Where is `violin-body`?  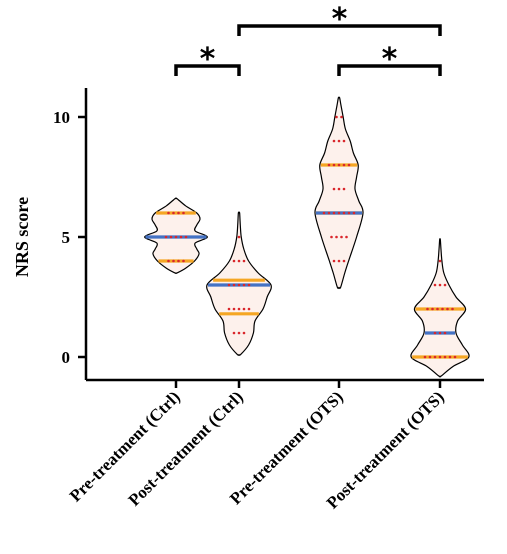
violin-body is located at coordinates (339, 193).